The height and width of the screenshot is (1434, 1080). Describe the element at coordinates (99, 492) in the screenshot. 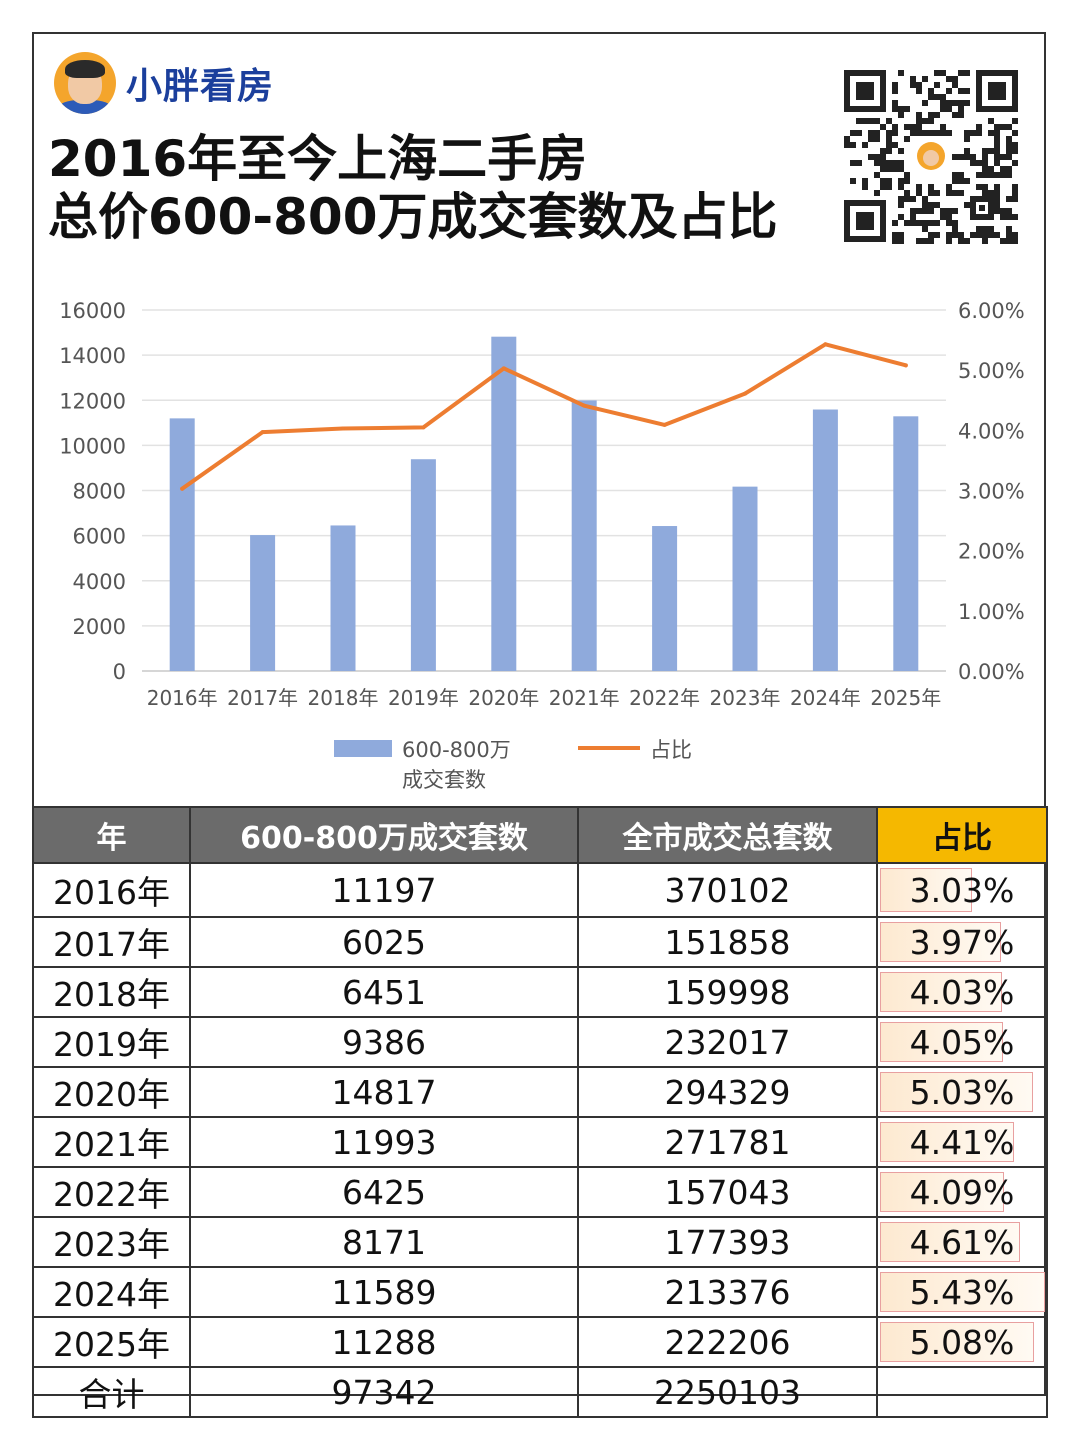

I see `y-left-tick-label: 8000` at that location.